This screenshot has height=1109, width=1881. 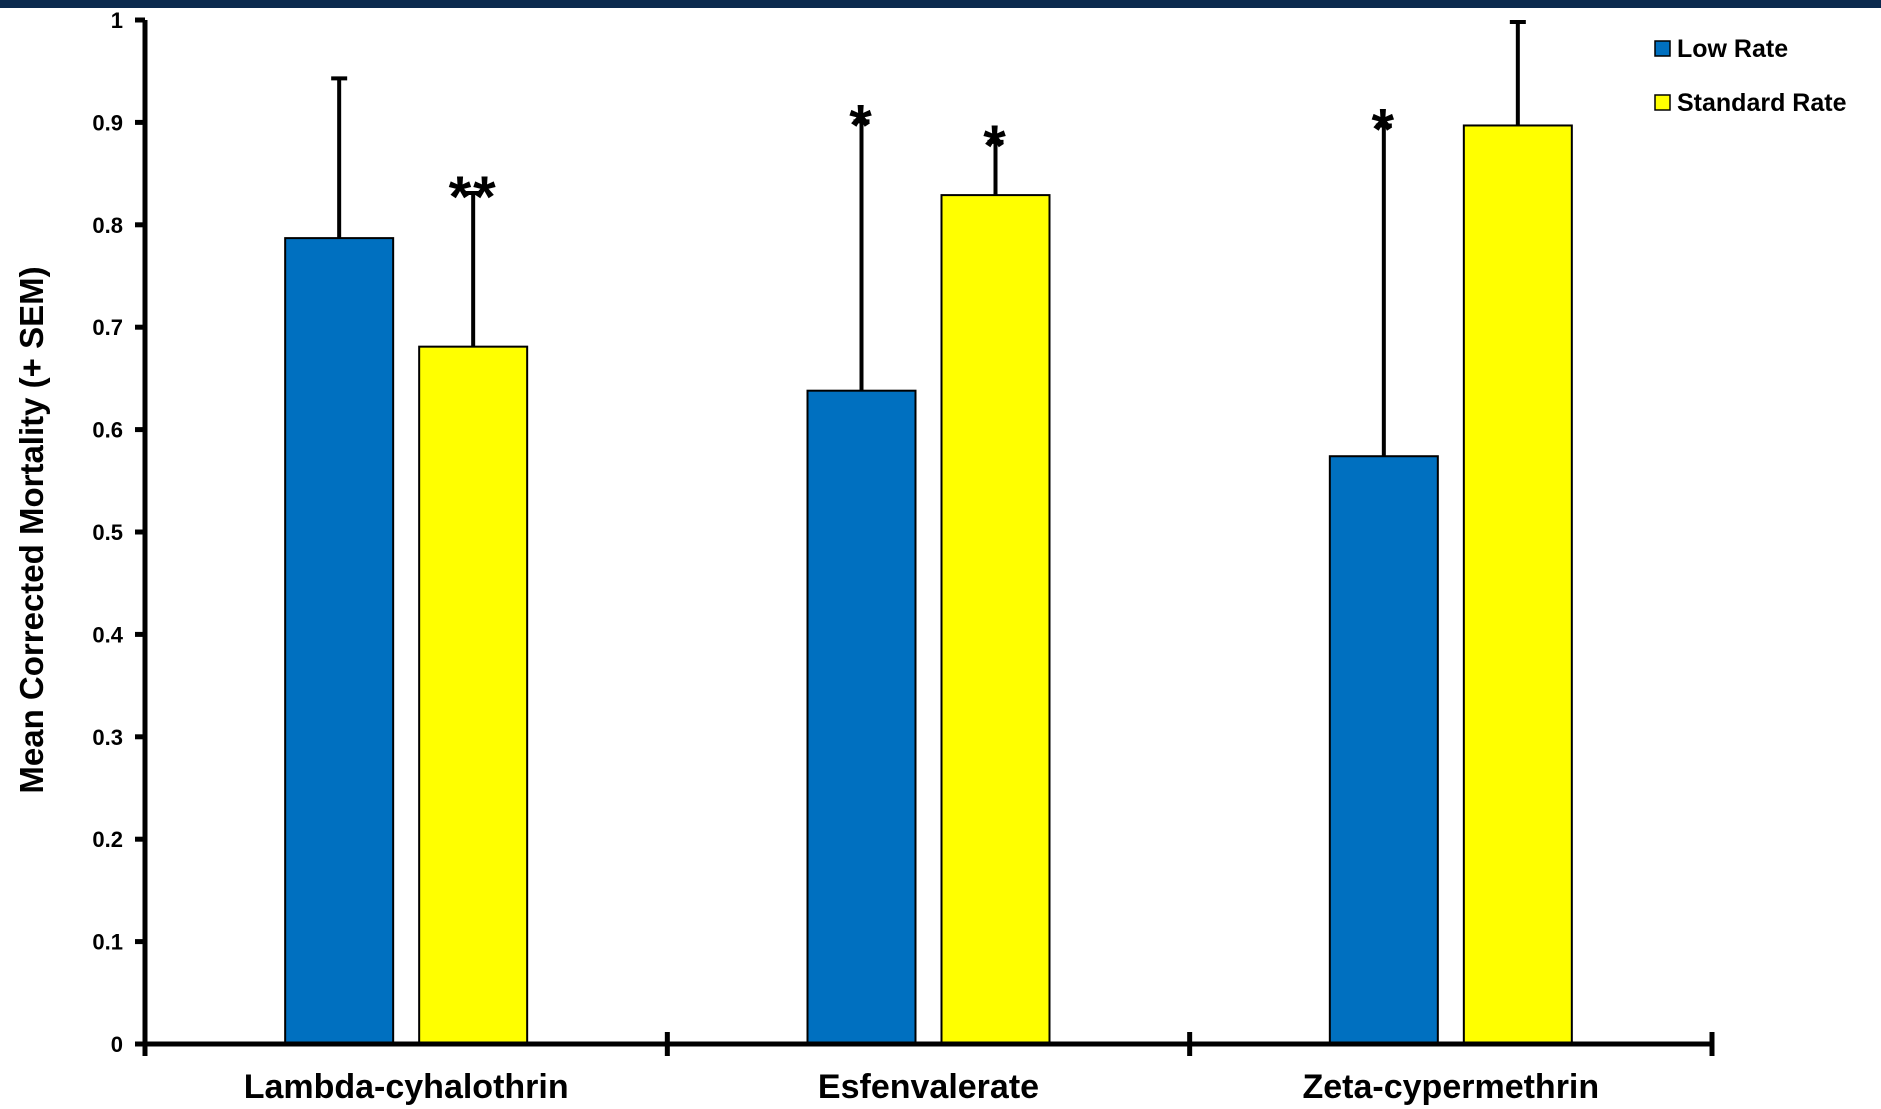 I want to click on y-tick-label: 0.6, so click(x=107, y=430).